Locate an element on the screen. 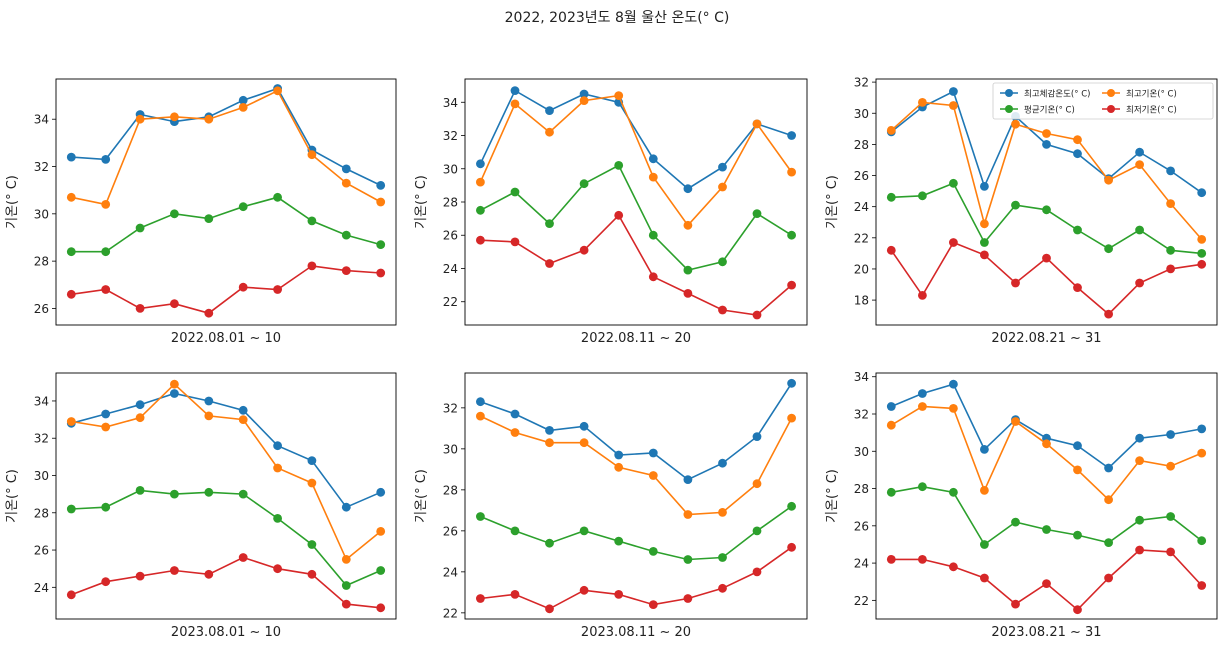 The image size is (1227, 649). y-tick-label: 22 is located at coordinates (450, 613).